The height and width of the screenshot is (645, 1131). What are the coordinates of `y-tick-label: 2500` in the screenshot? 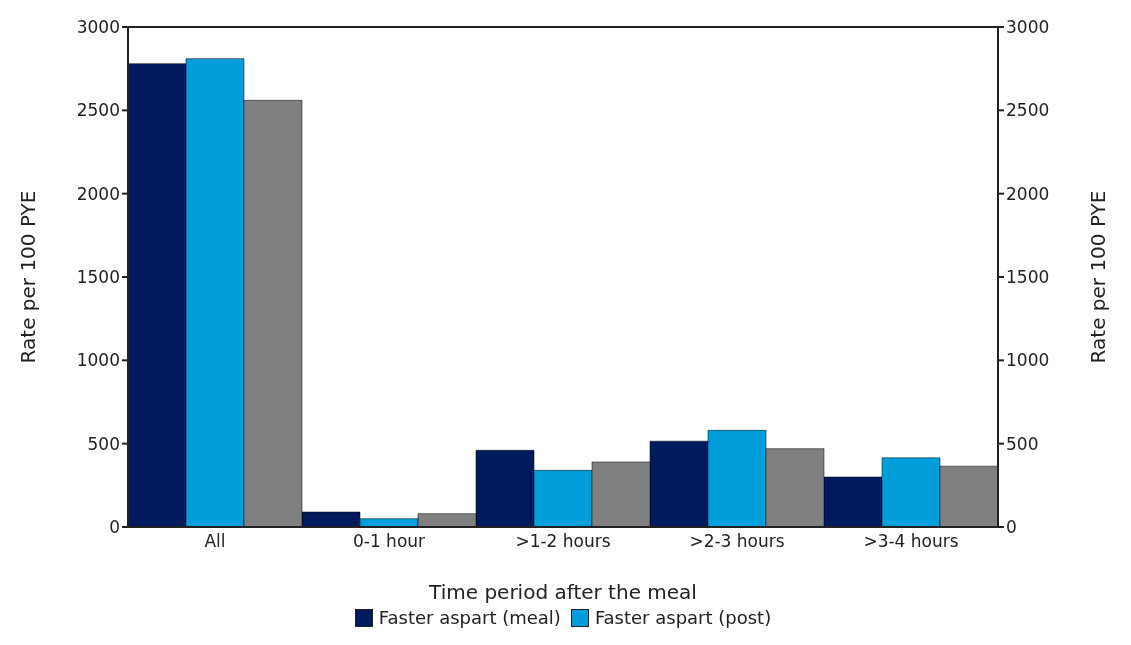 It's located at (98, 110).